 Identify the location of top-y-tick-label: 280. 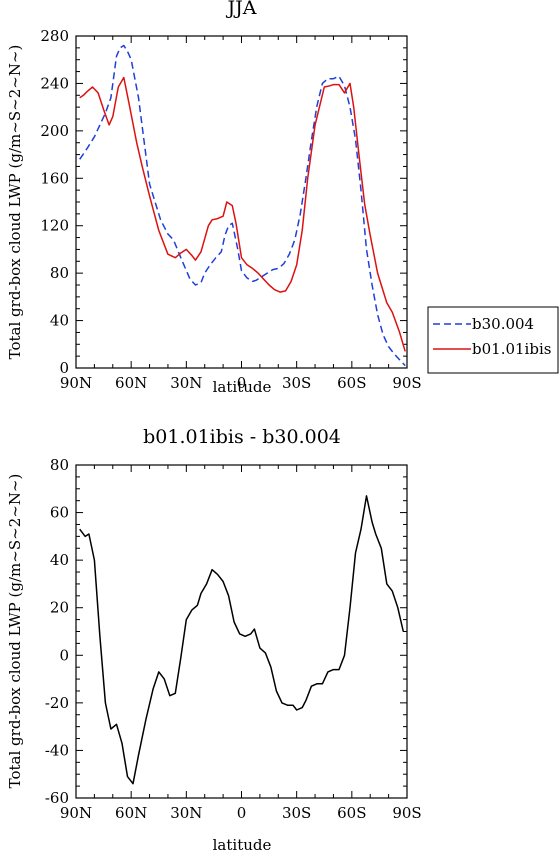
(54, 36).